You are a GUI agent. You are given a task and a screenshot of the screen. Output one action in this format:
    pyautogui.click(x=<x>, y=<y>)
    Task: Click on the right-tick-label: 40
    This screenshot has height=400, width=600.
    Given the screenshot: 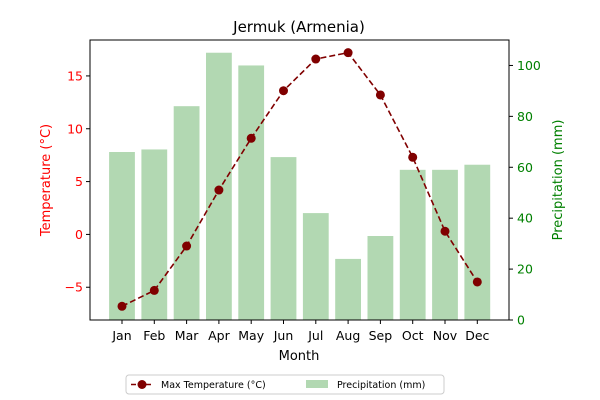 What is the action you would take?
    pyautogui.click(x=525, y=218)
    